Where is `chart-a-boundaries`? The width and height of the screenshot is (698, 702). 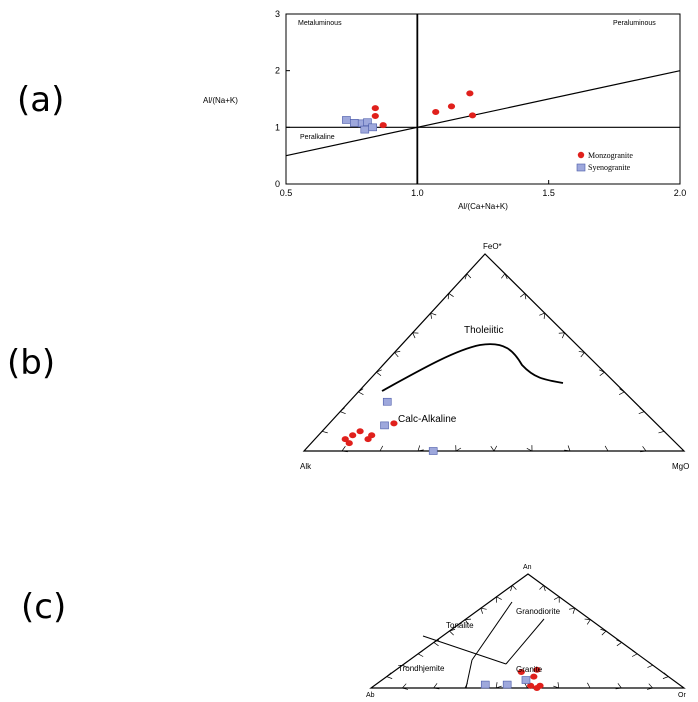 chart-a-boundaries is located at coordinates (483, 99).